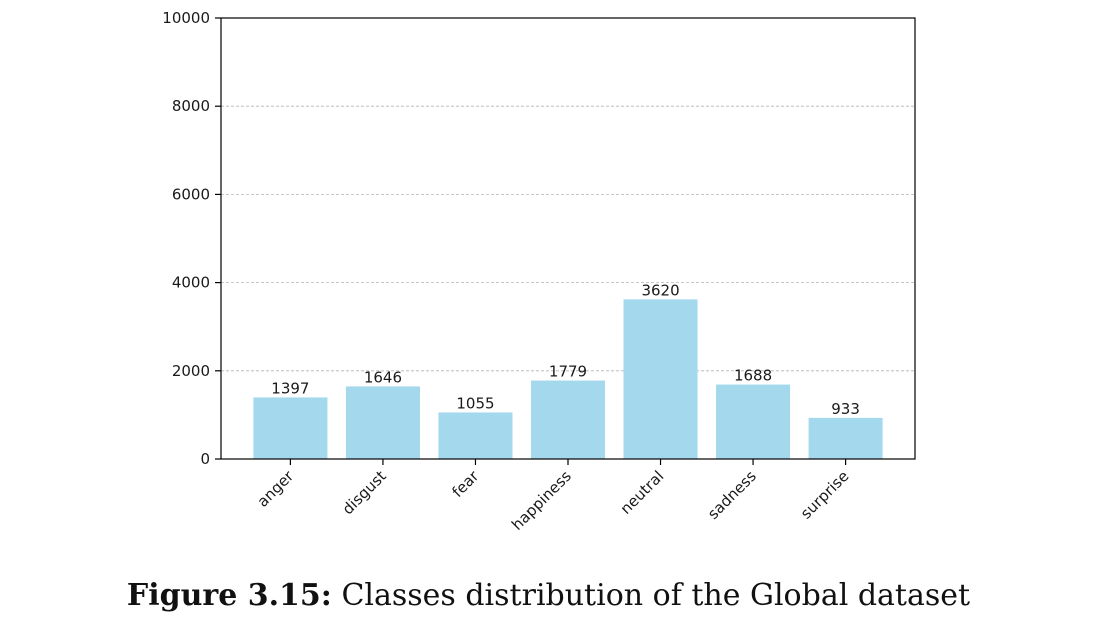  What do you see at coordinates (568, 419) in the screenshot?
I see `bar-happiness` at bounding box center [568, 419].